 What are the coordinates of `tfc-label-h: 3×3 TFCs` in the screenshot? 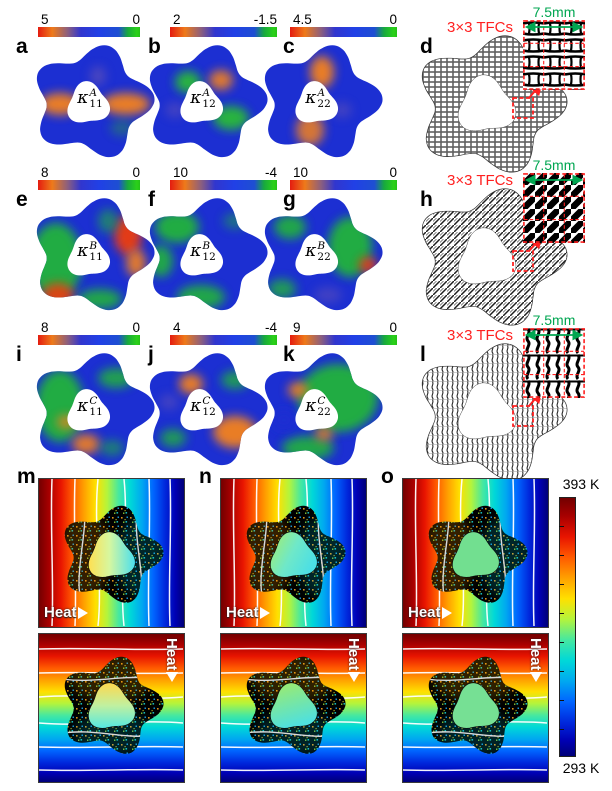 It's located at (480, 180).